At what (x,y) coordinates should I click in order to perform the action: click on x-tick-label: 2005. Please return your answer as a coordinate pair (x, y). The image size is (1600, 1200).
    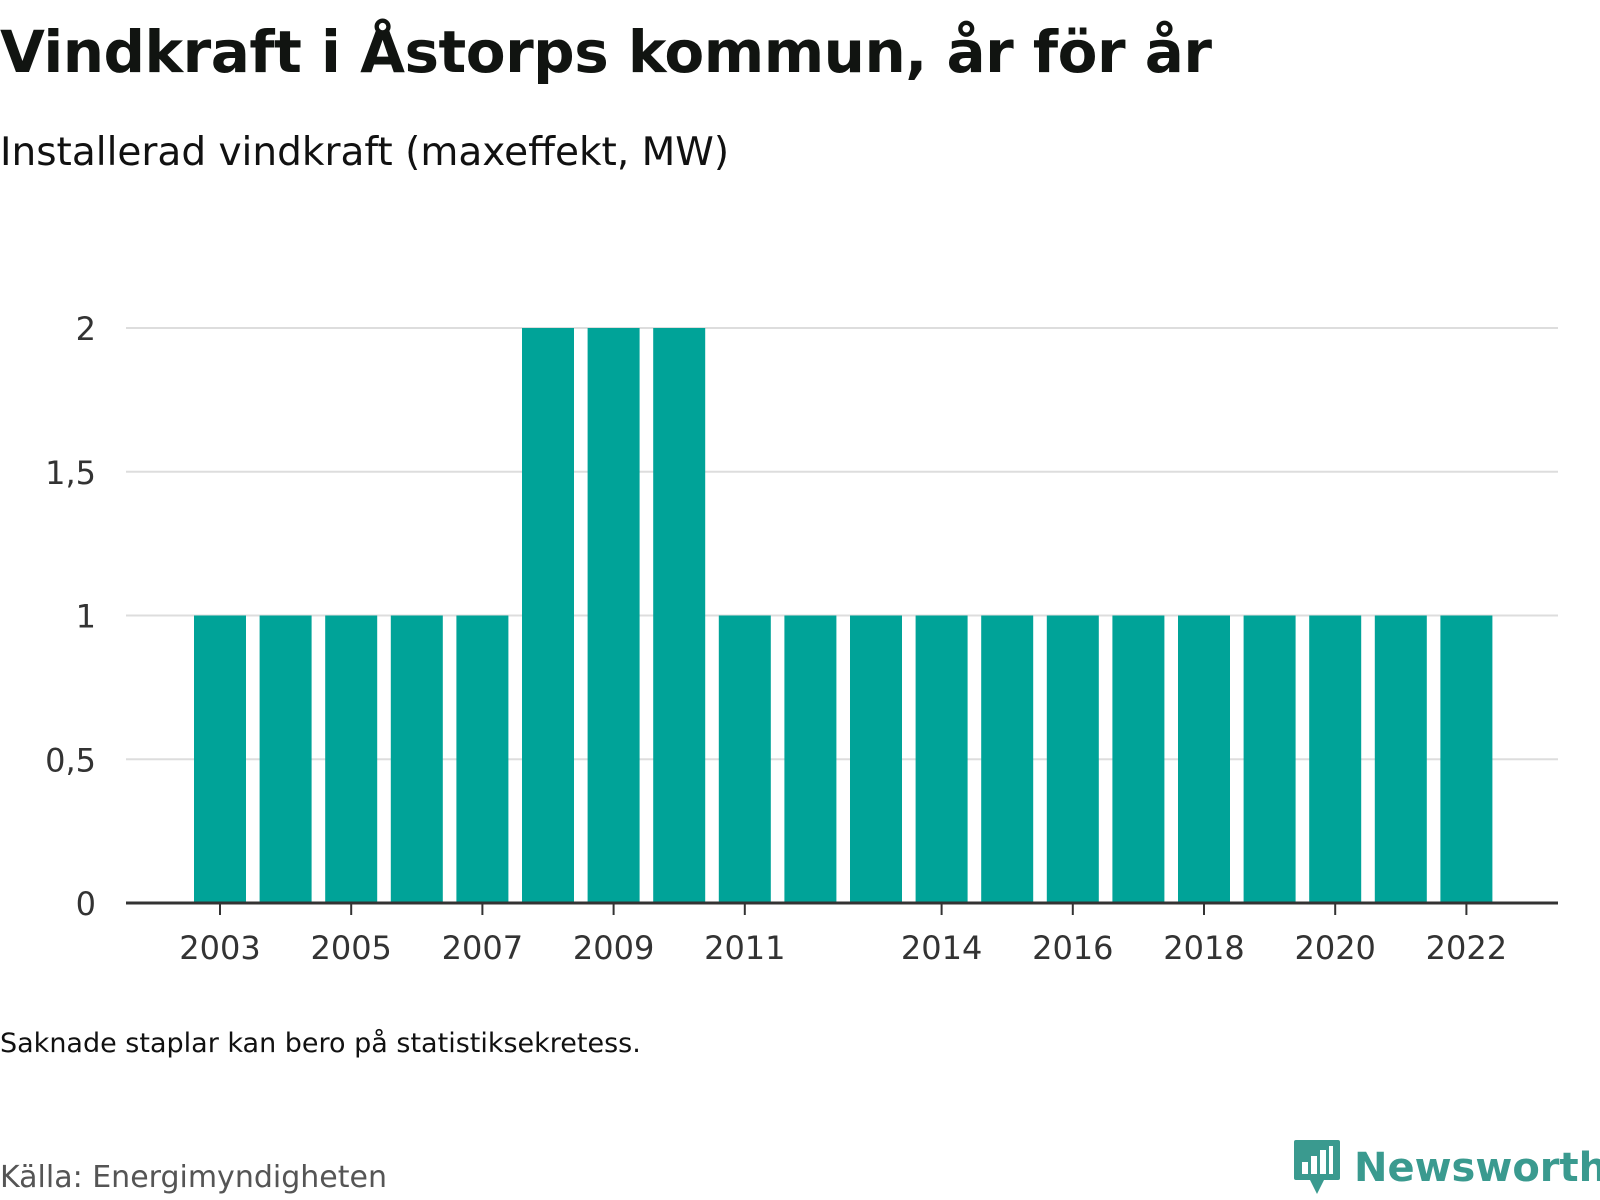
    Looking at the image, I should click on (350, 948).